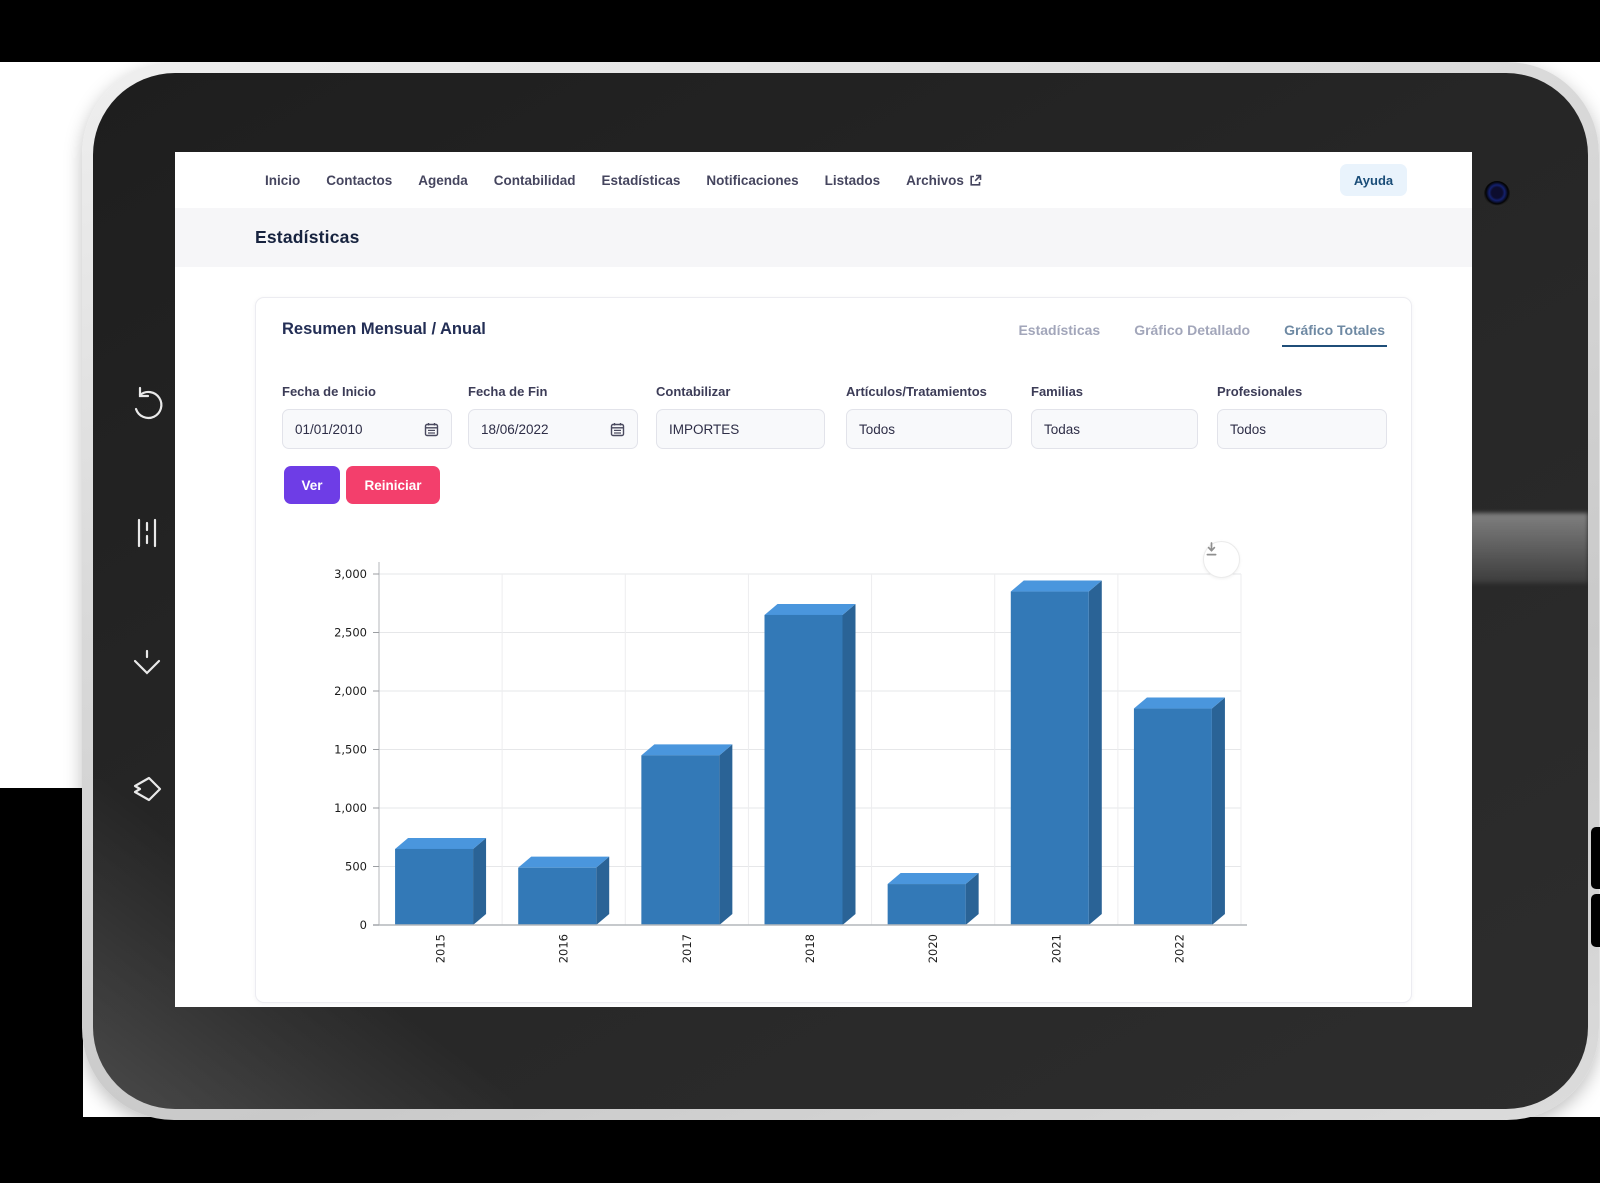  I want to click on backdrop-left, so click(41, 985).